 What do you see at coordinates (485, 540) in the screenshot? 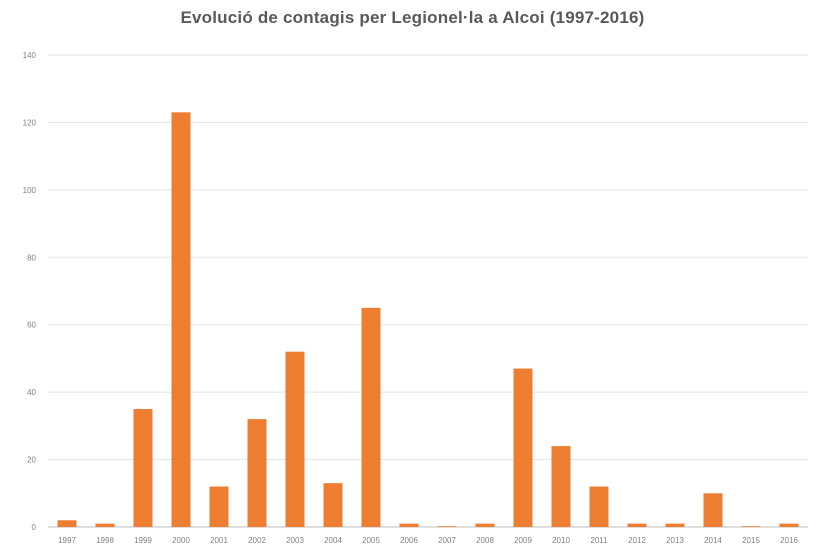
I see `x-tick-label: 2008` at bounding box center [485, 540].